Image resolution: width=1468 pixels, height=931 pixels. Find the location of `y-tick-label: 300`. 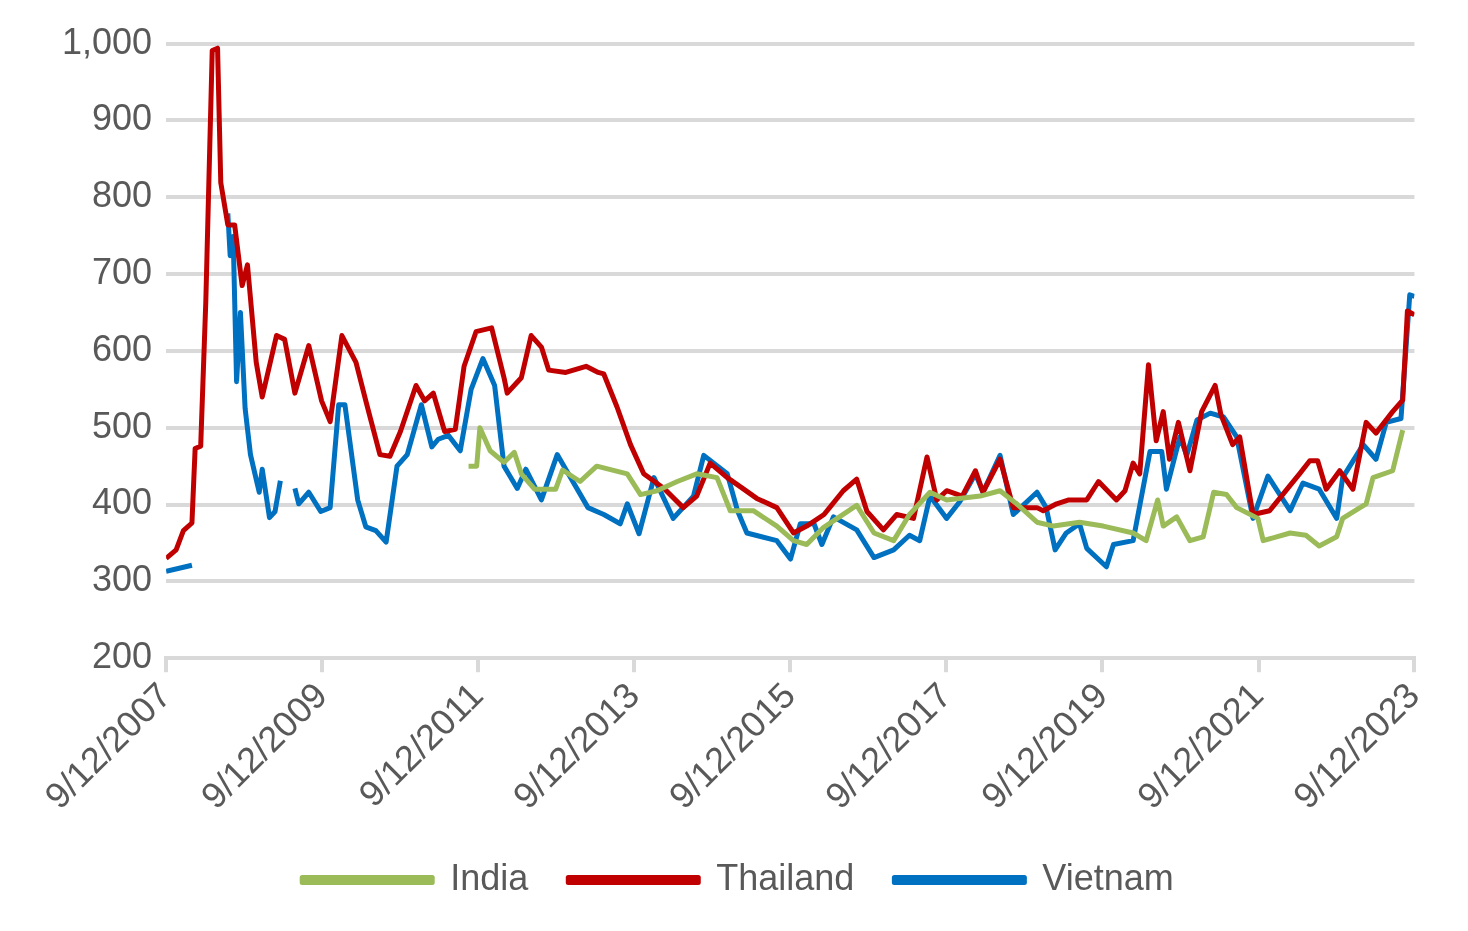

y-tick-label: 300 is located at coordinates (122, 579).